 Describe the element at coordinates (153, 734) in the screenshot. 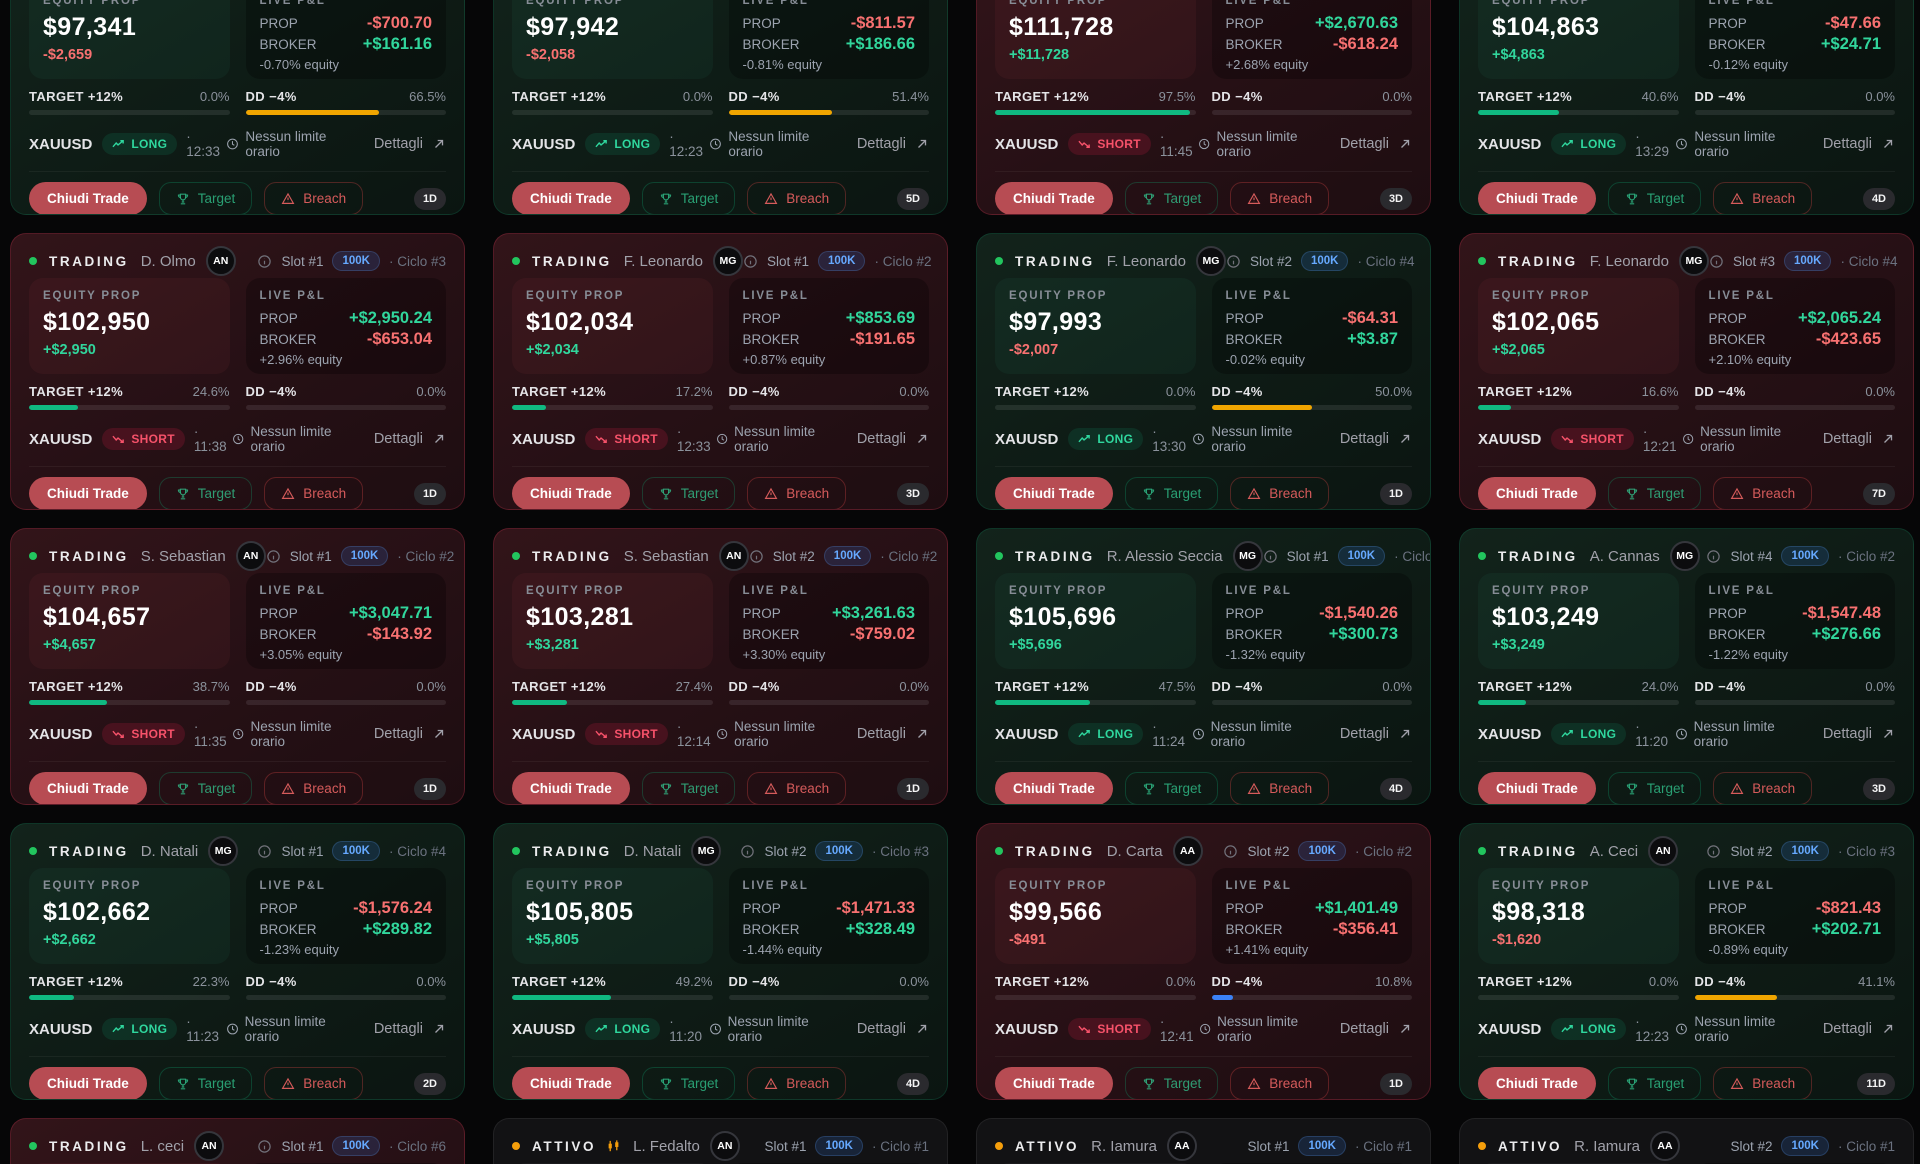

I see `side-label: SHORT` at that location.